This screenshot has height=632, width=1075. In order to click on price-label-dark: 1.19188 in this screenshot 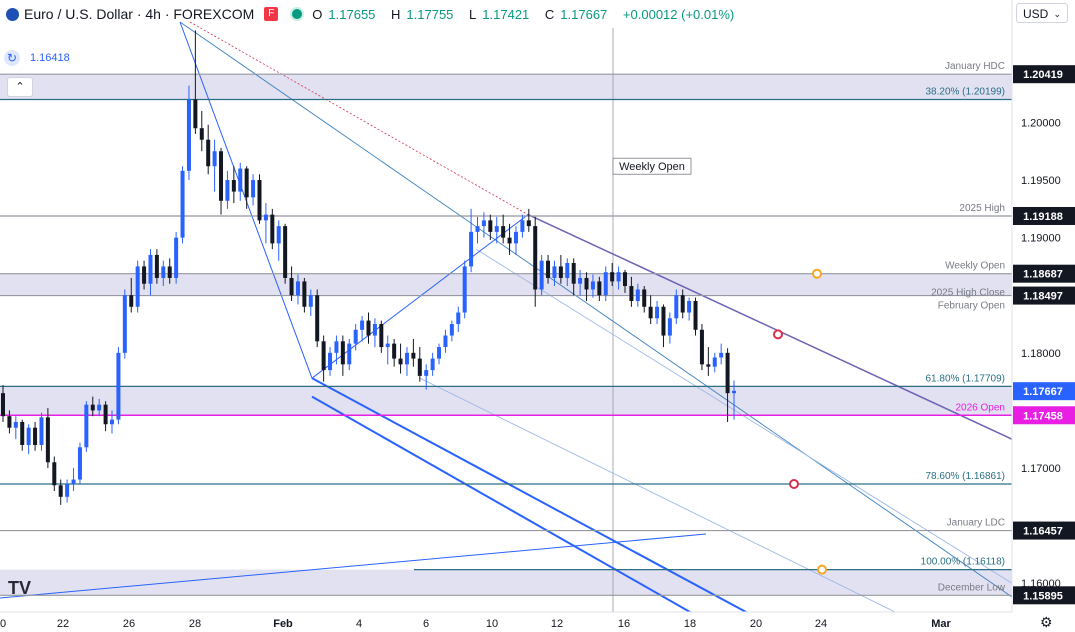, I will do `click(1043, 217)`.